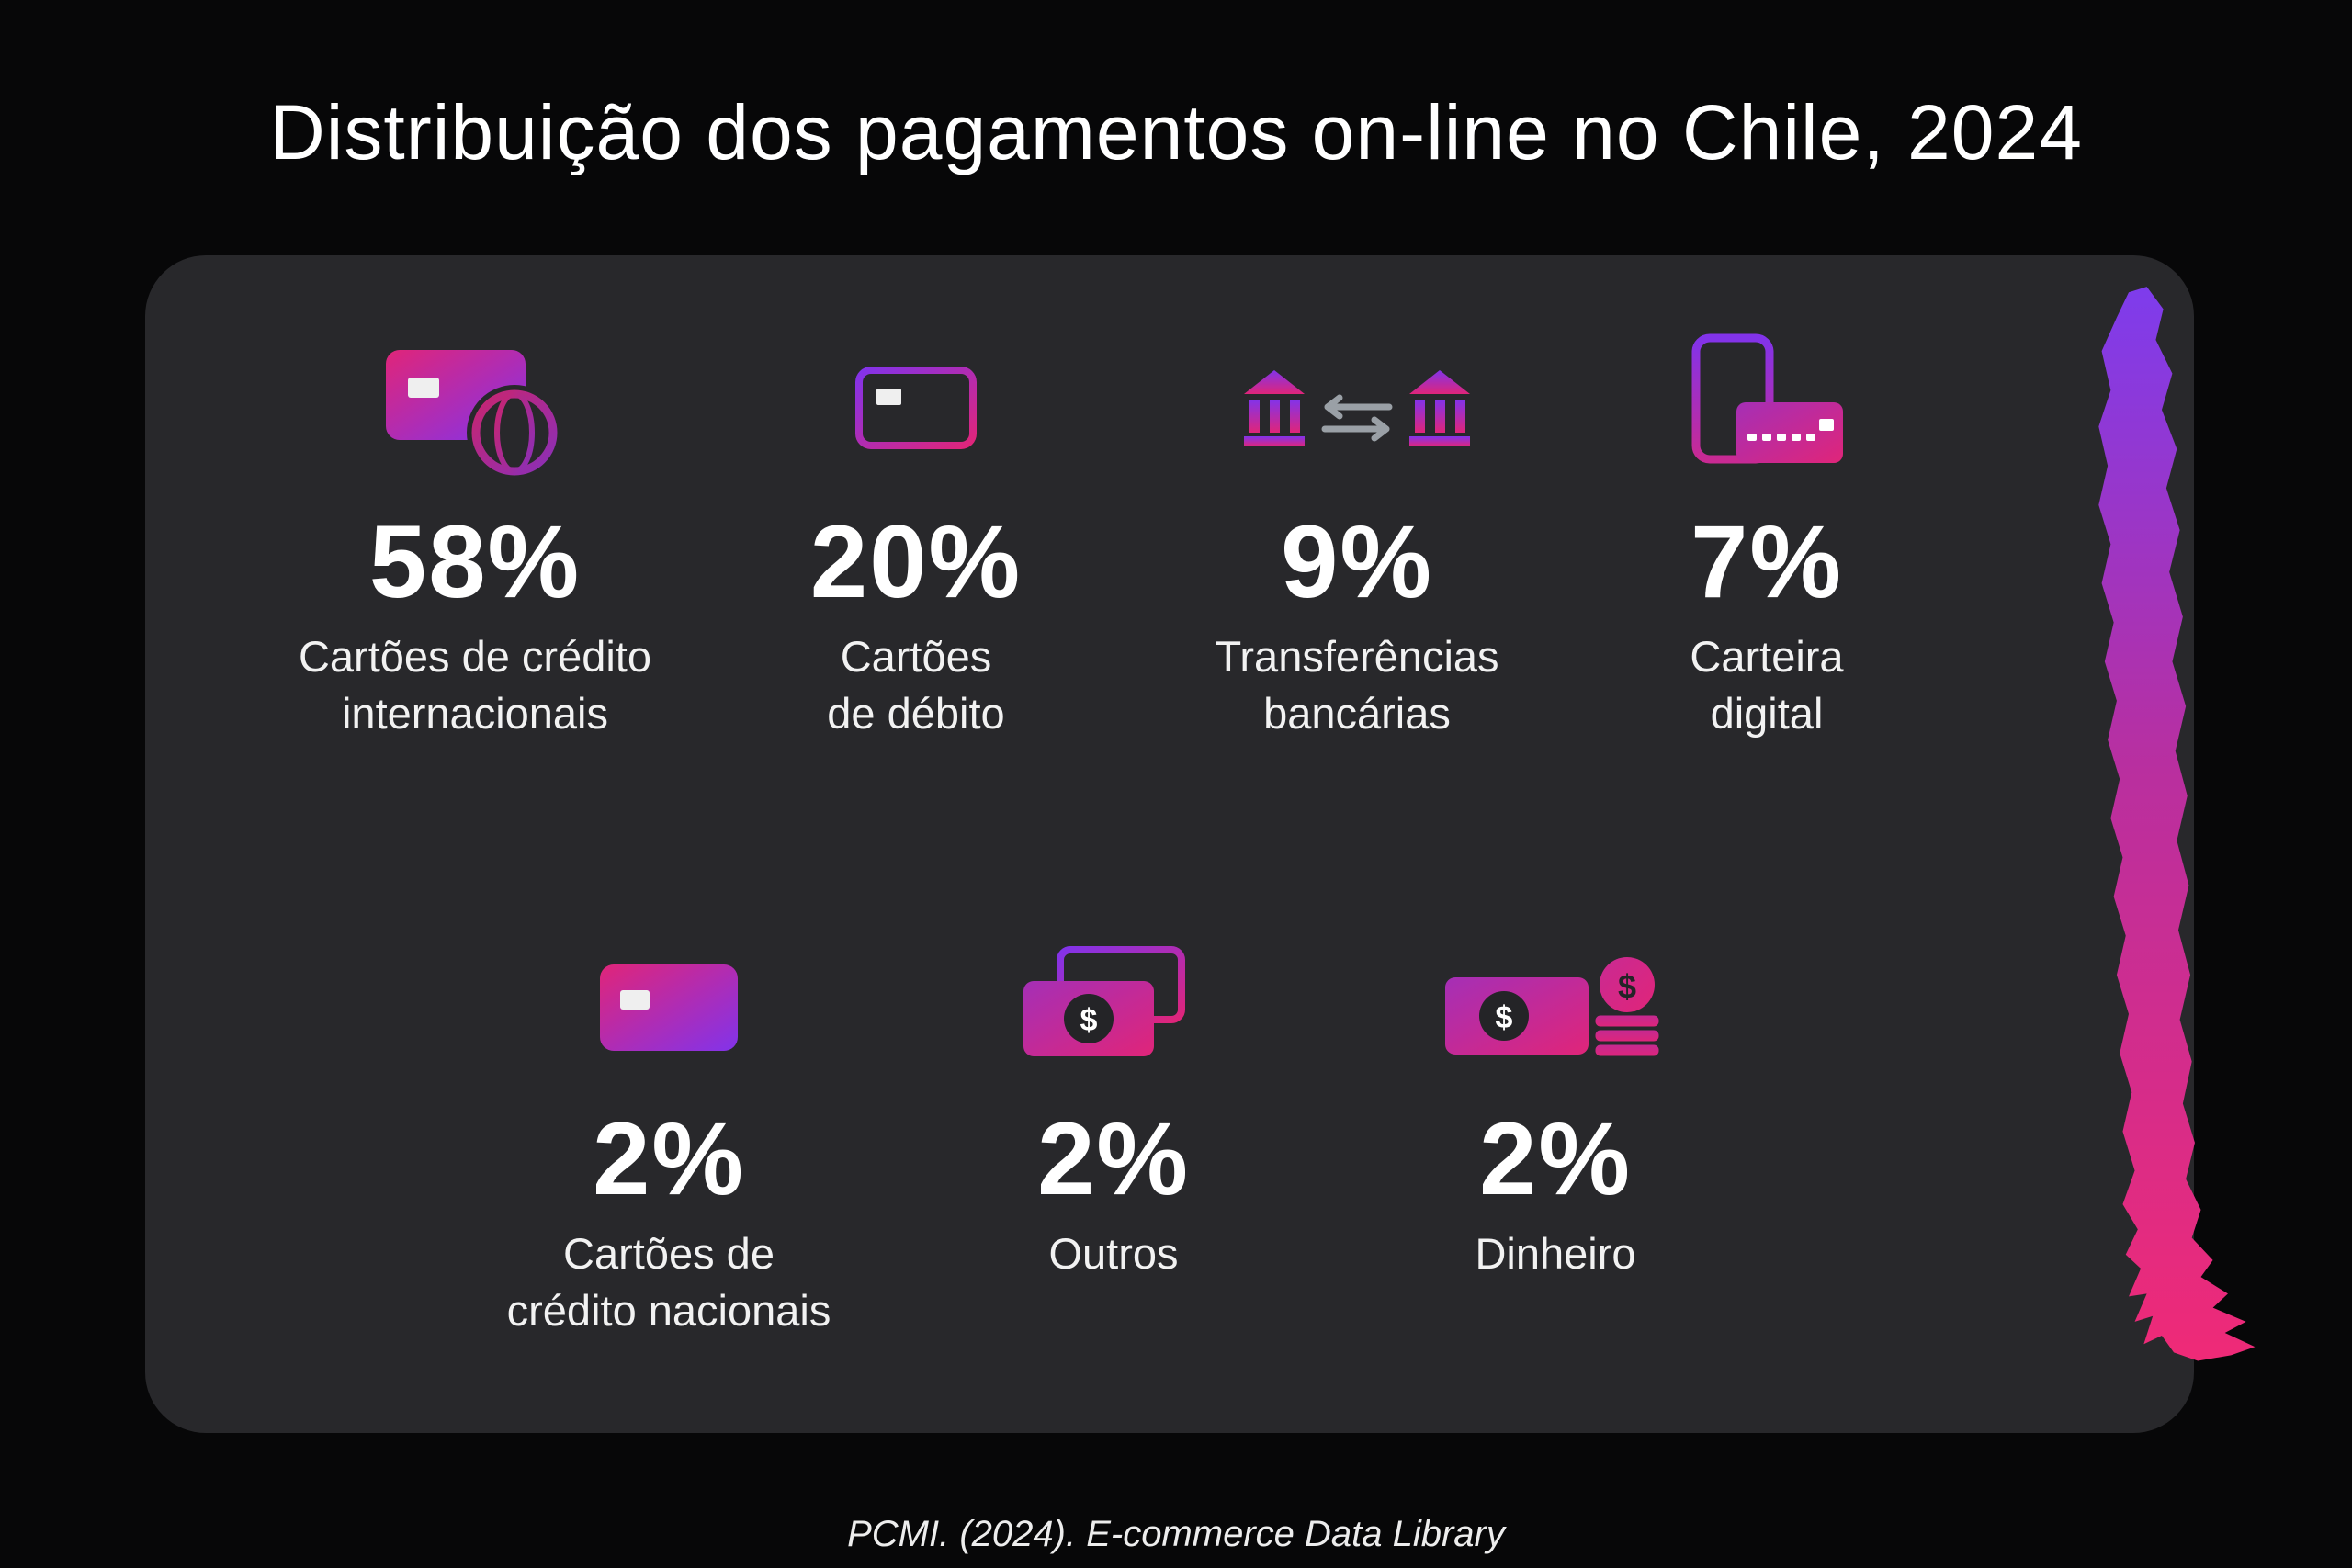 The width and height of the screenshot is (2352, 1568). Describe the element at coordinates (1113, 992) in the screenshot. I see `banknotes-icon: $` at that location.